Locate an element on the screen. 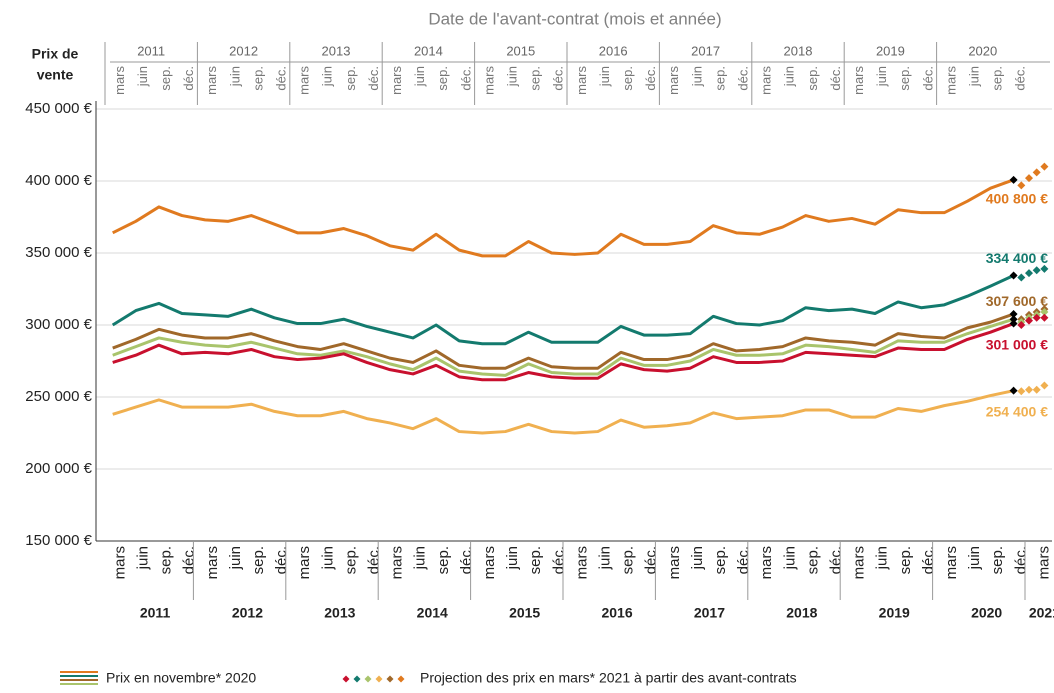 The image size is (1054, 693). bottom-year-label: 2011 is located at coordinates (155, 613).